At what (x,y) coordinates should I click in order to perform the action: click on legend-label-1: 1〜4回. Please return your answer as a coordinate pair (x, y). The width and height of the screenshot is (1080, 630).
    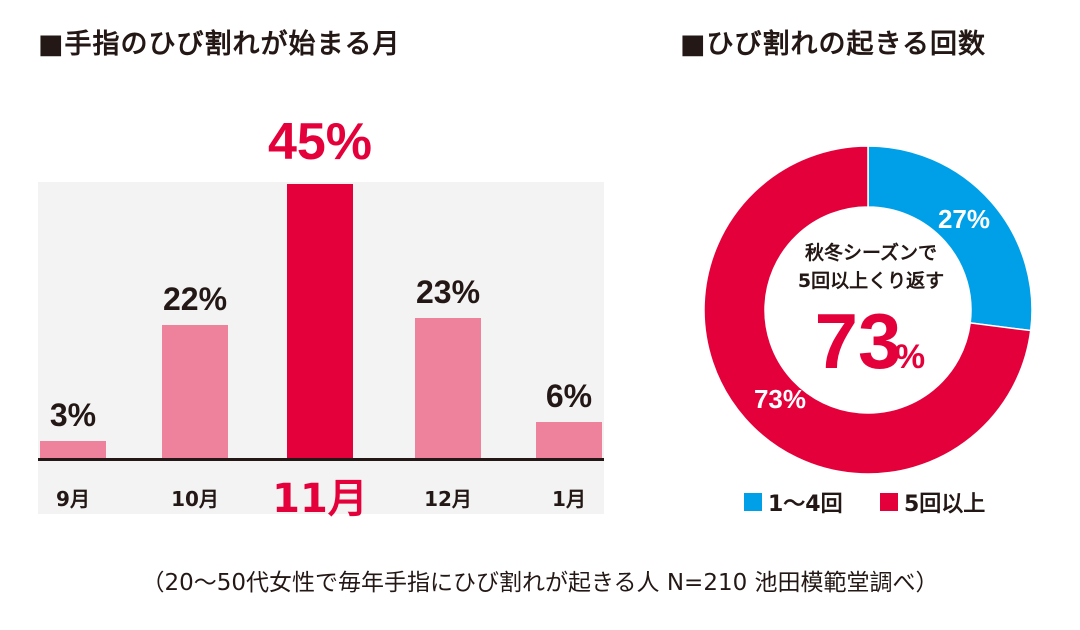
    Looking at the image, I should click on (805, 504).